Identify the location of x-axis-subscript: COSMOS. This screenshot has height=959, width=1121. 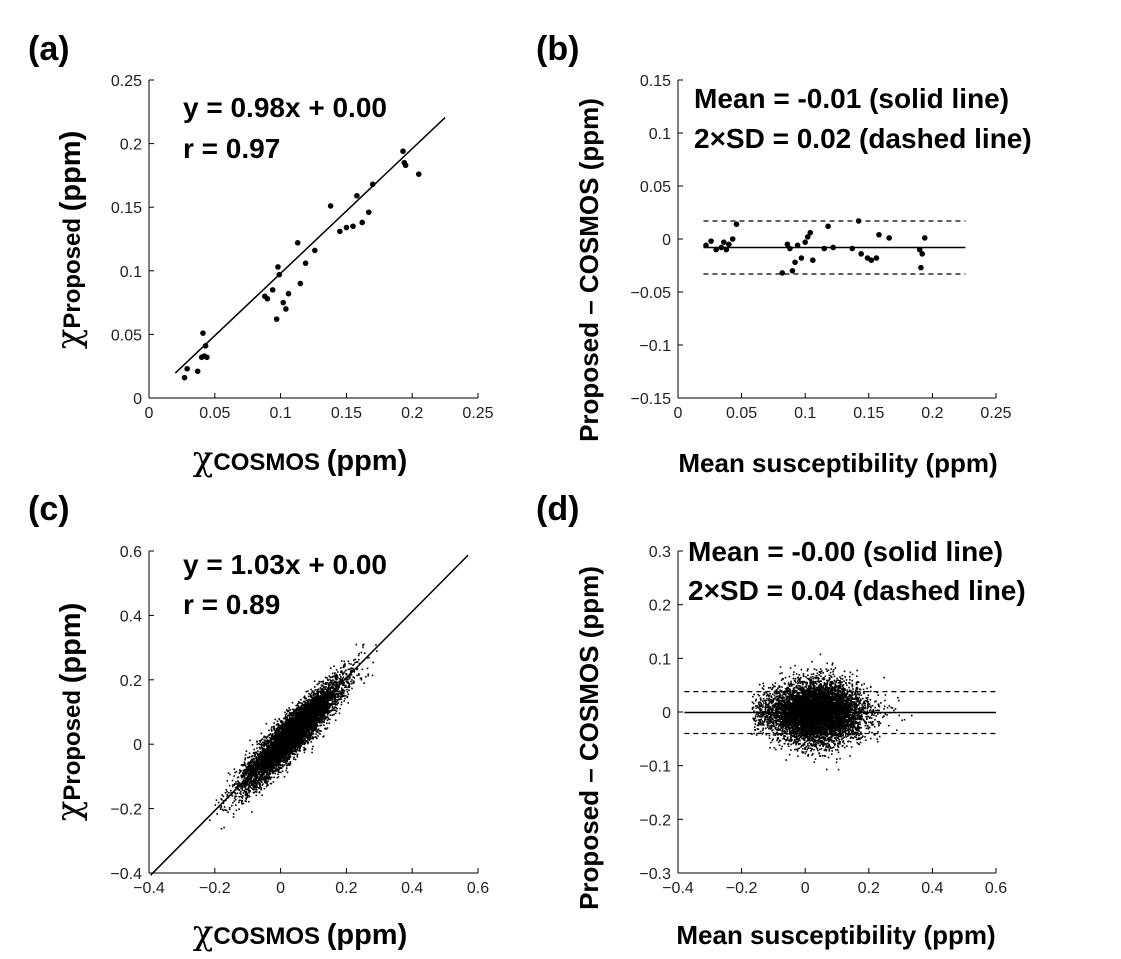
(269, 462).